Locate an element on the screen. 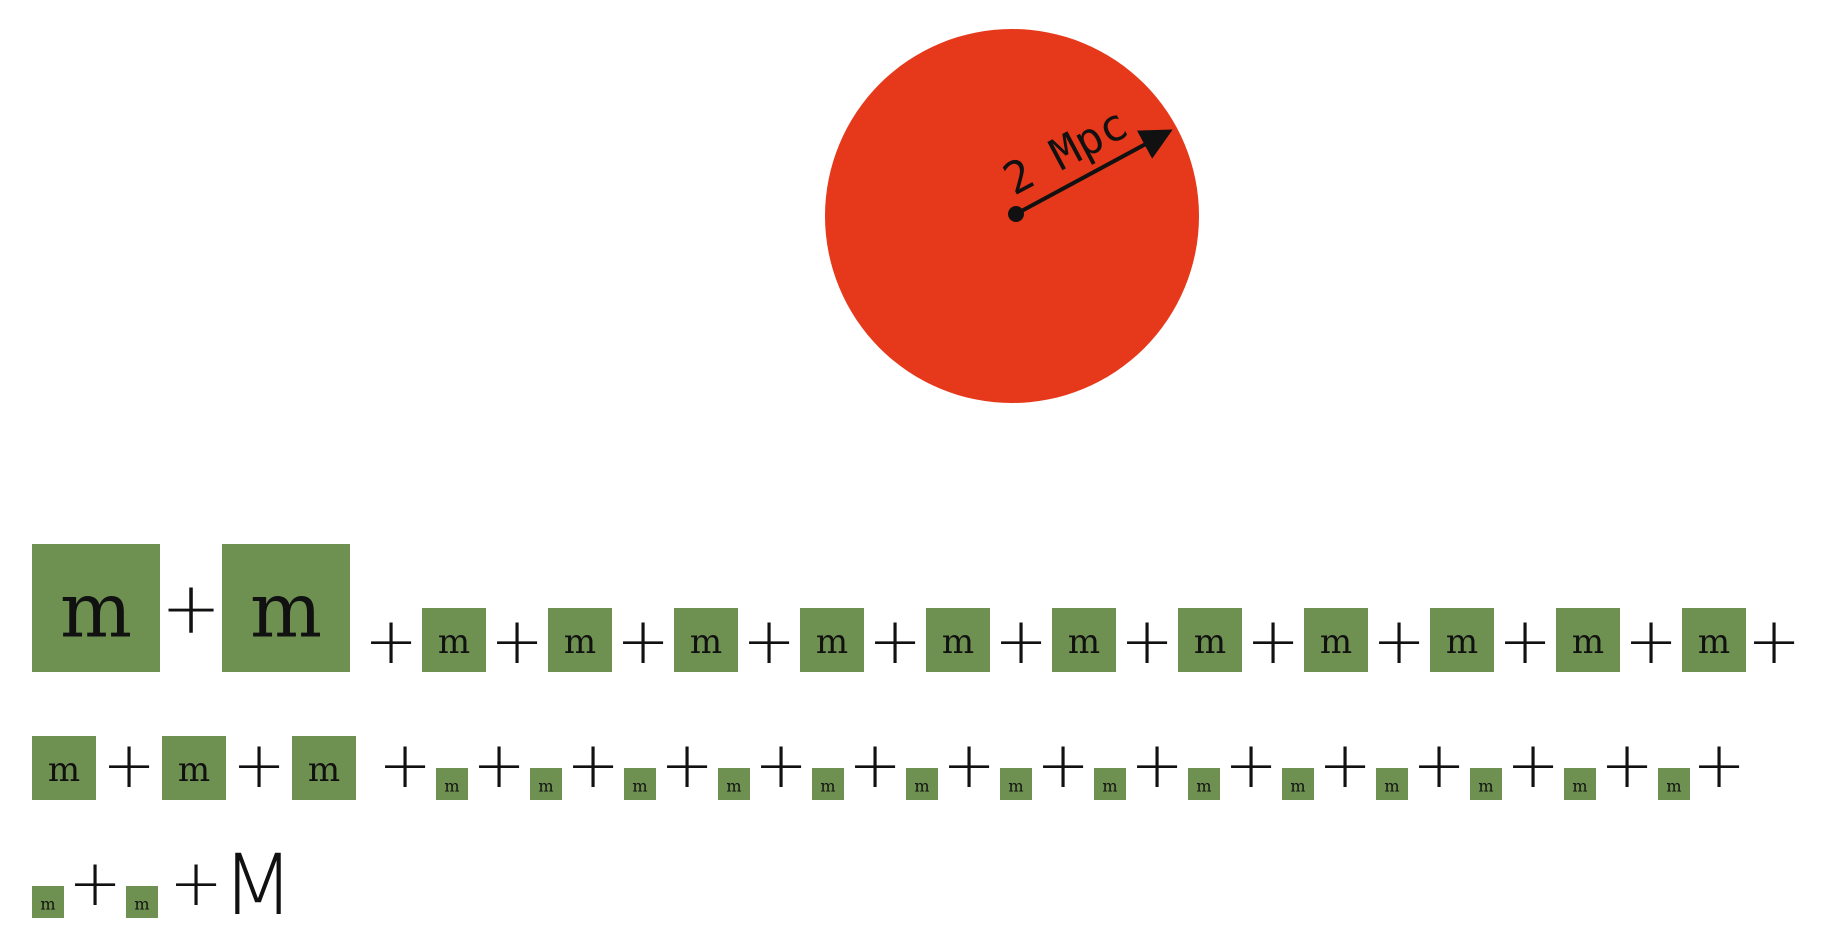  radius-arrow is located at coordinates (1094, 172).